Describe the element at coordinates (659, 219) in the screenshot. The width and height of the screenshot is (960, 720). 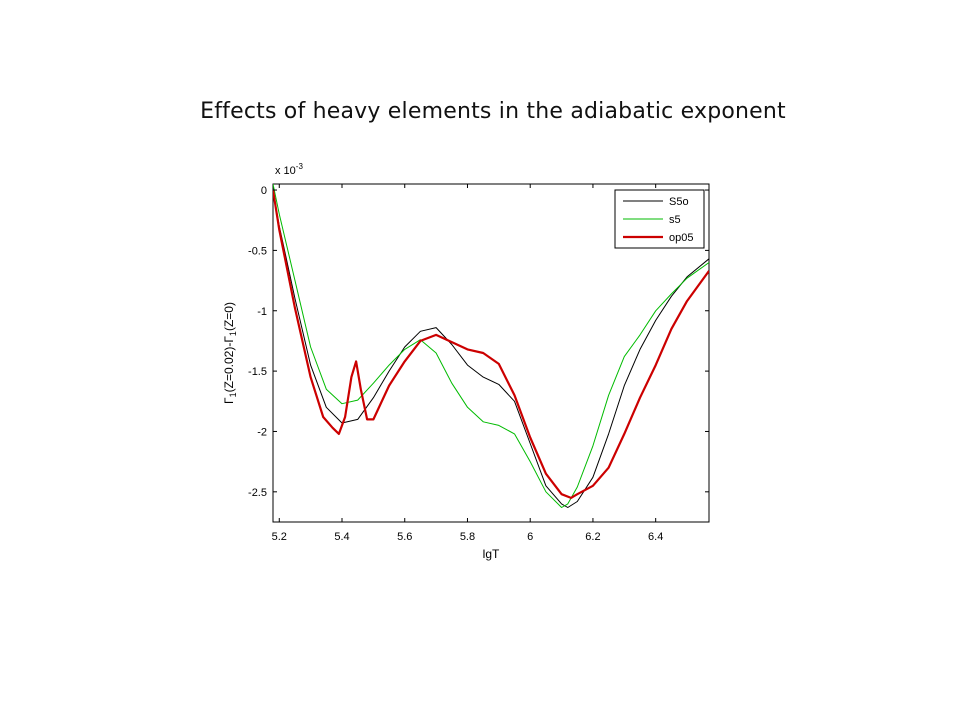
I see `legend: S5o s5 op05` at that location.